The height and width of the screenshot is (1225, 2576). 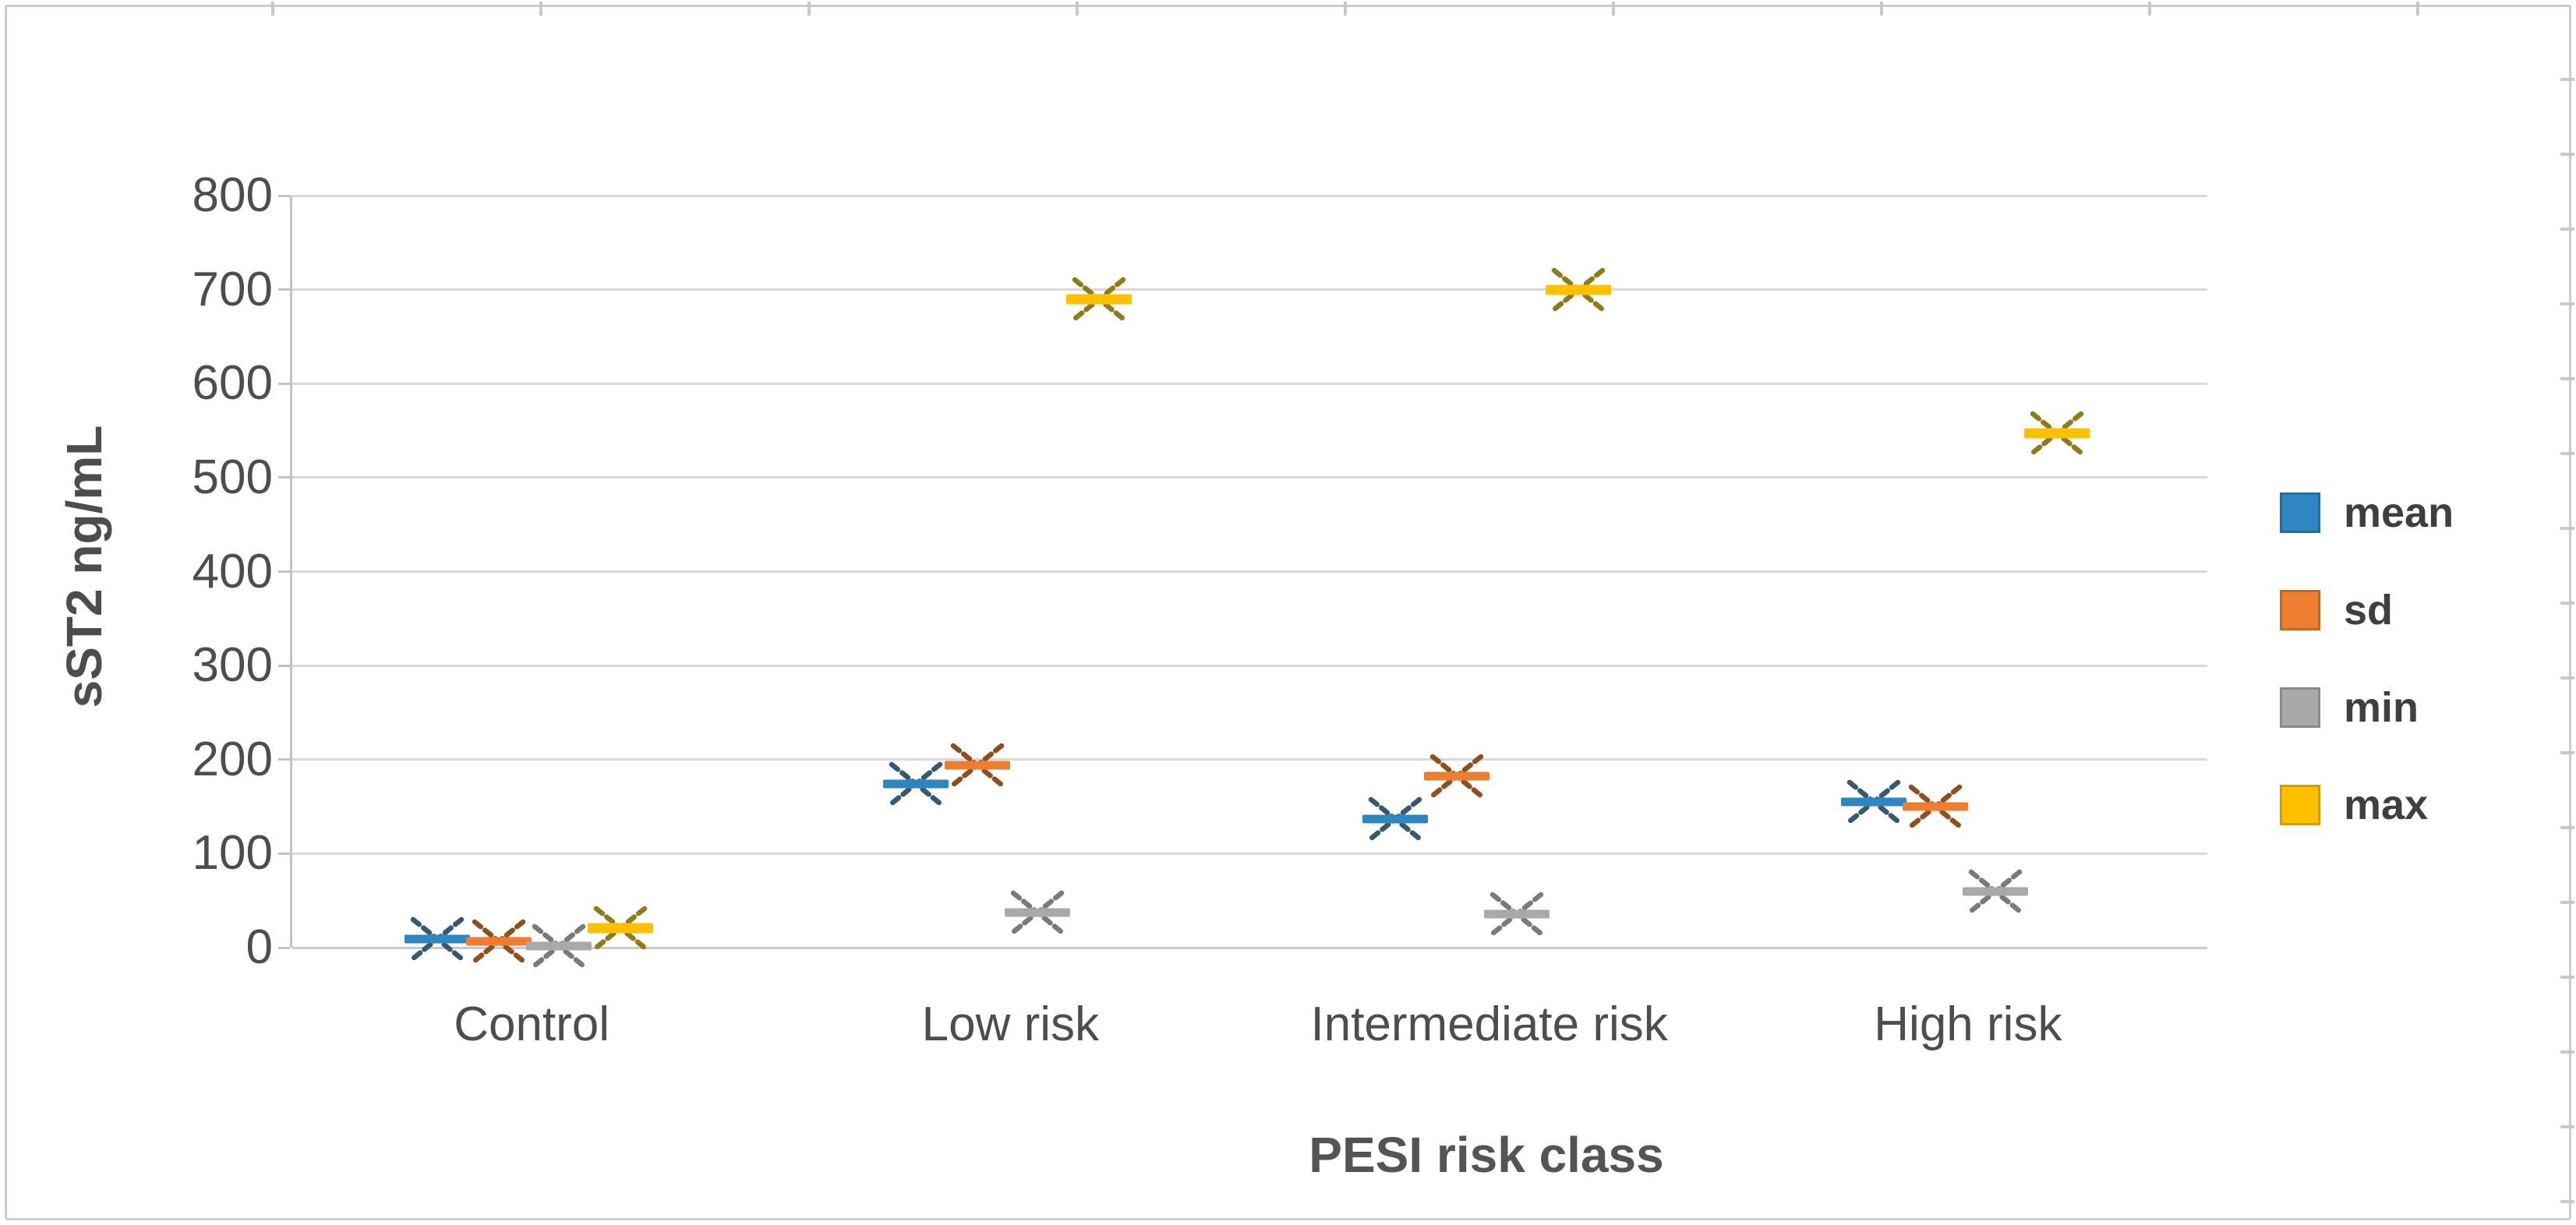 What do you see at coordinates (232, 853) in the screenshot?
I see `y-tick-label-100: 100` at bounding box center [232, 853].